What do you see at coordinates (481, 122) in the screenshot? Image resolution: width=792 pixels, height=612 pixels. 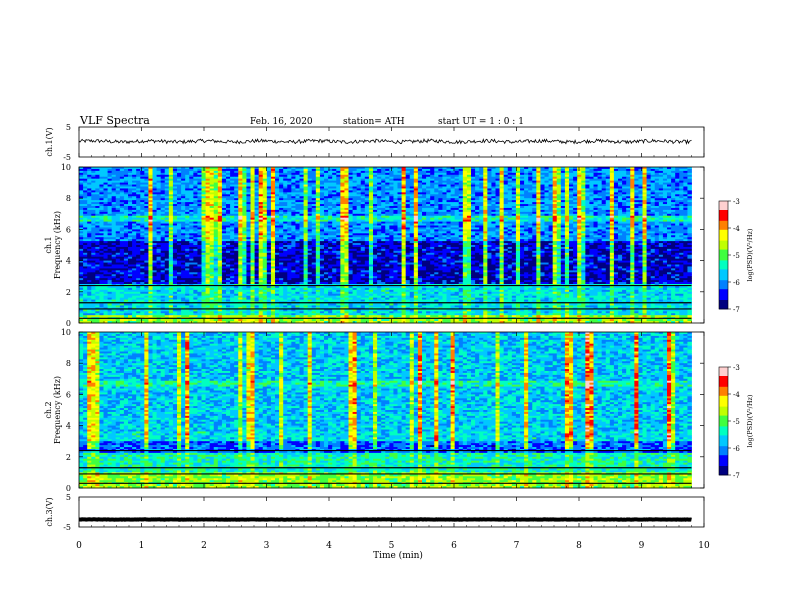 I see `start-ut-label: start UT = 1 : 0 : 1` at bounding box center [481, 122].